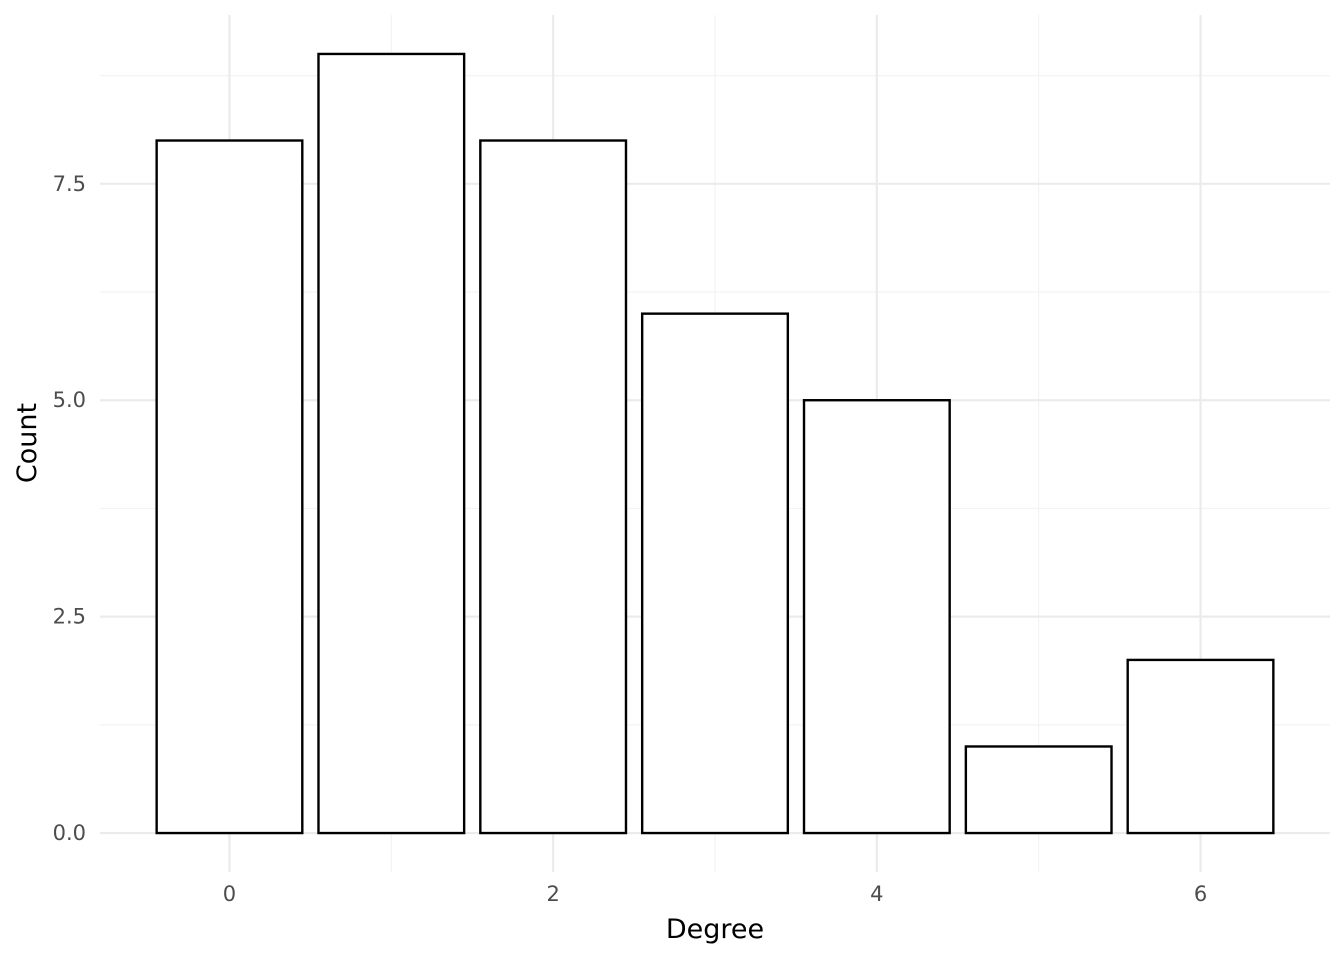 The width and height of the screenshot is (1344, 960). What do you see at coordinates (1200, 894) in the screenshot?
I see `x-tick-label: 6` at bounding box center [1200, 894].